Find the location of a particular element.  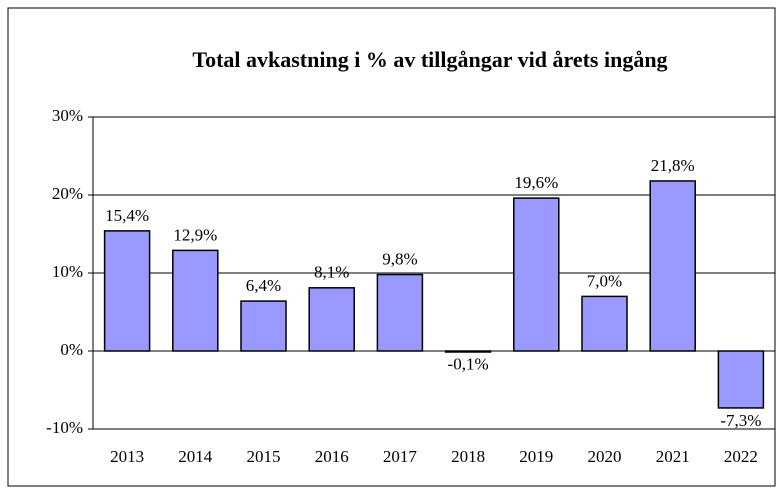

value-label: 8,1% is located at coordinates (331, 272).